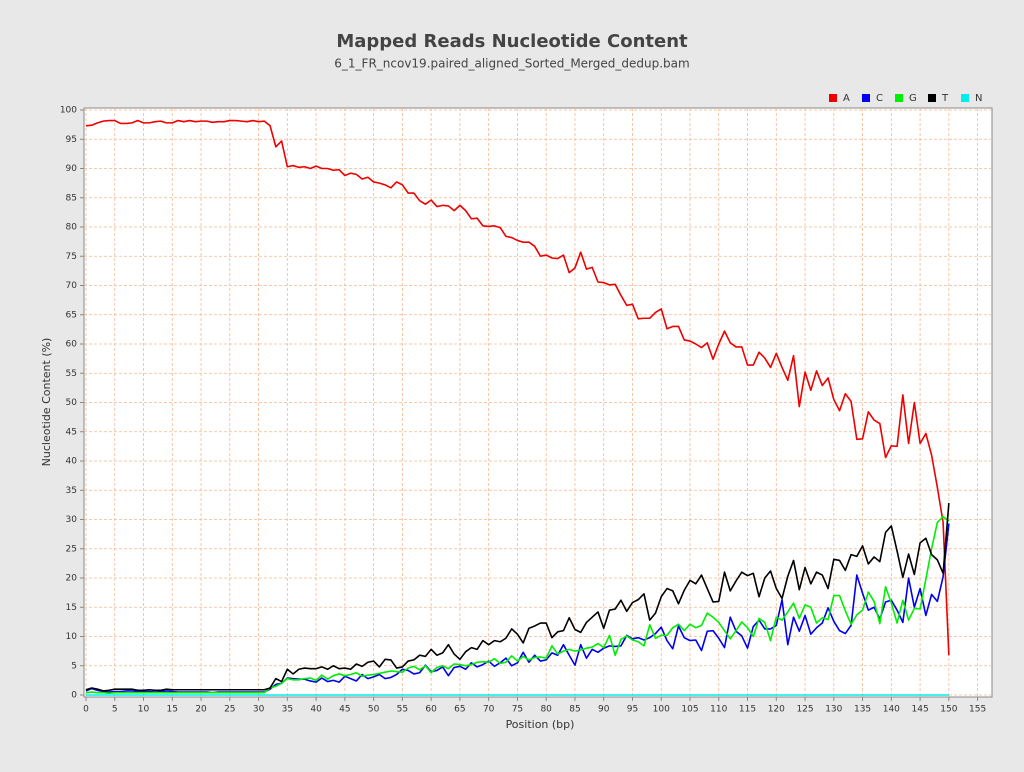 Image resolution: width=1024 pixels, height=772 pixels. Describe the element at coordinates (68, 111) in the screenshot. I see `y-tick-label: 100` at that location.